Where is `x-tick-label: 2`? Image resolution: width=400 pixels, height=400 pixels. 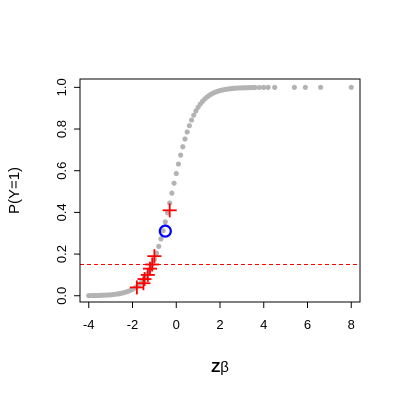
x-tick-label: 2 is located at coordinates (219, 324).